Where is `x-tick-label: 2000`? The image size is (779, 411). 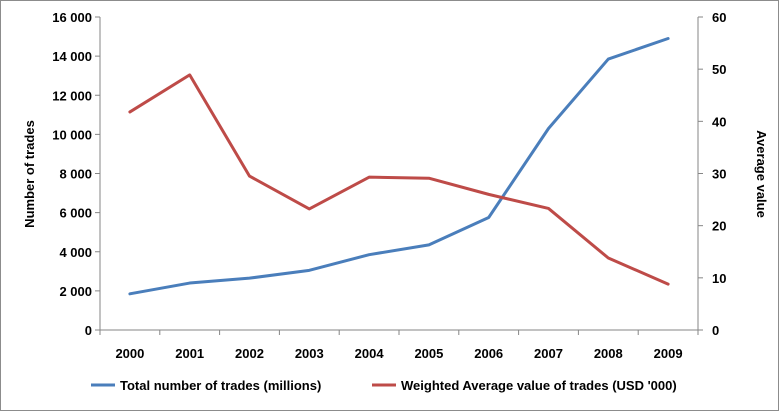 x-tick-label: 2000 is located at coordinates (129, 353).